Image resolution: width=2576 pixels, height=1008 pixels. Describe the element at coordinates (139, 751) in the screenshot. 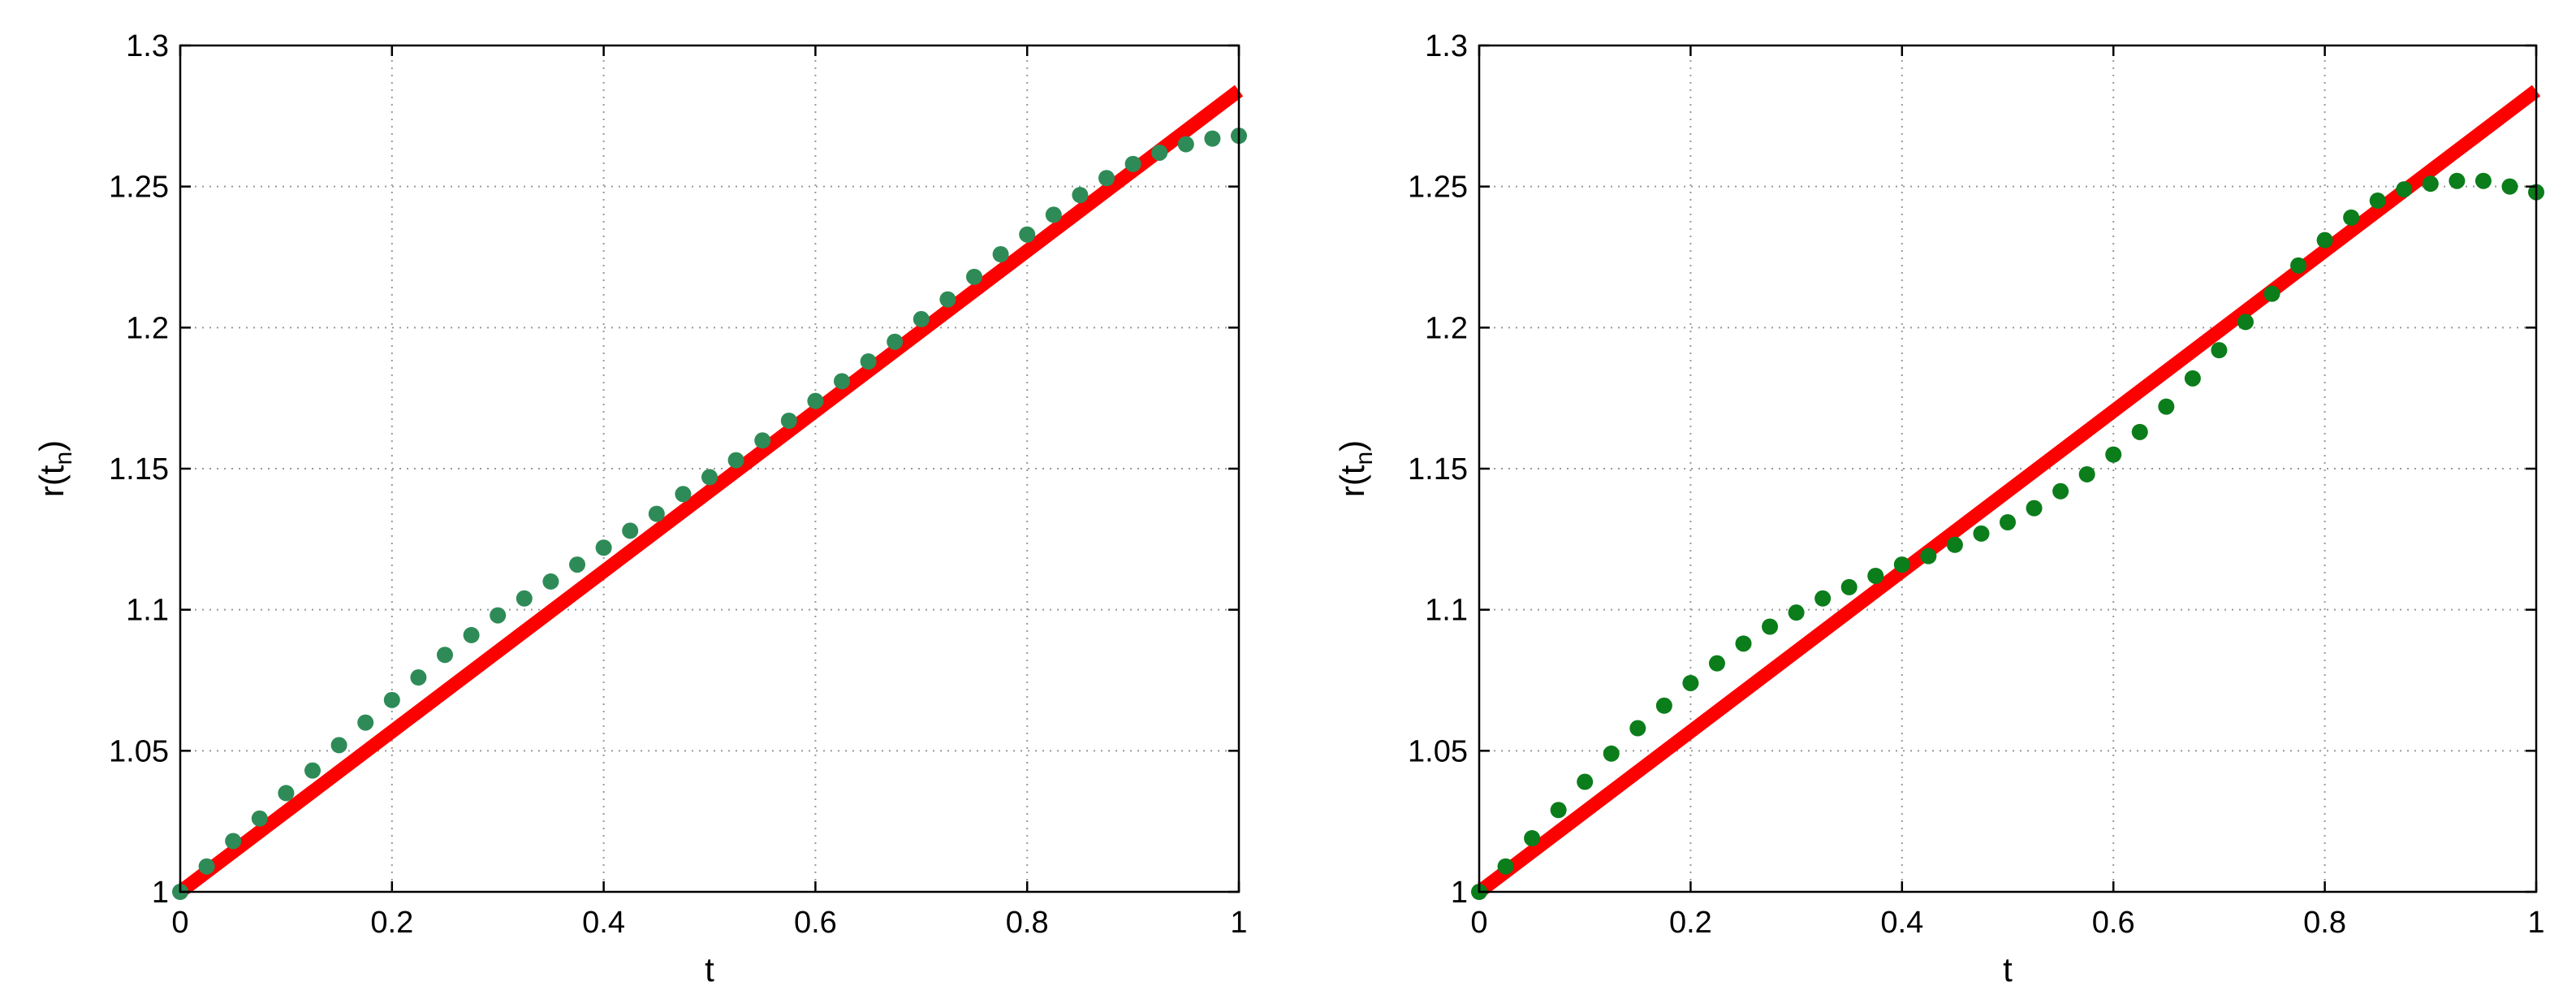

I see `left-ytick-label-1: 1.05` at that location.